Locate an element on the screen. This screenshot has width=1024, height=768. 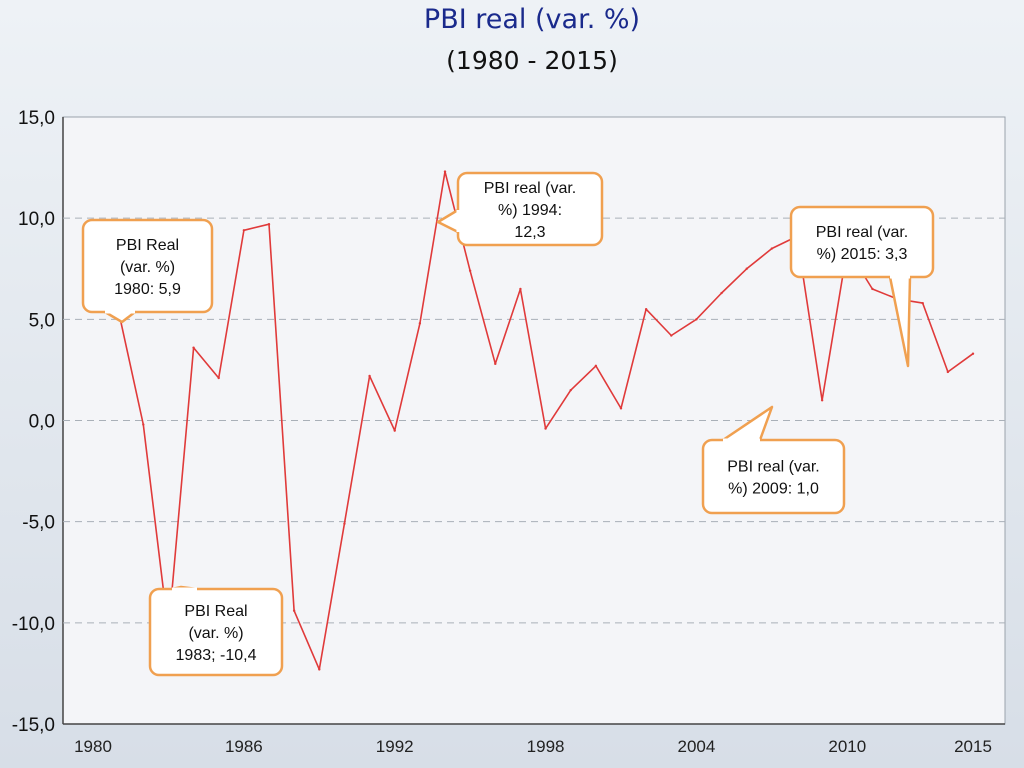
callout-text: 1983; -10,4 is located at coordinates (216, 655).